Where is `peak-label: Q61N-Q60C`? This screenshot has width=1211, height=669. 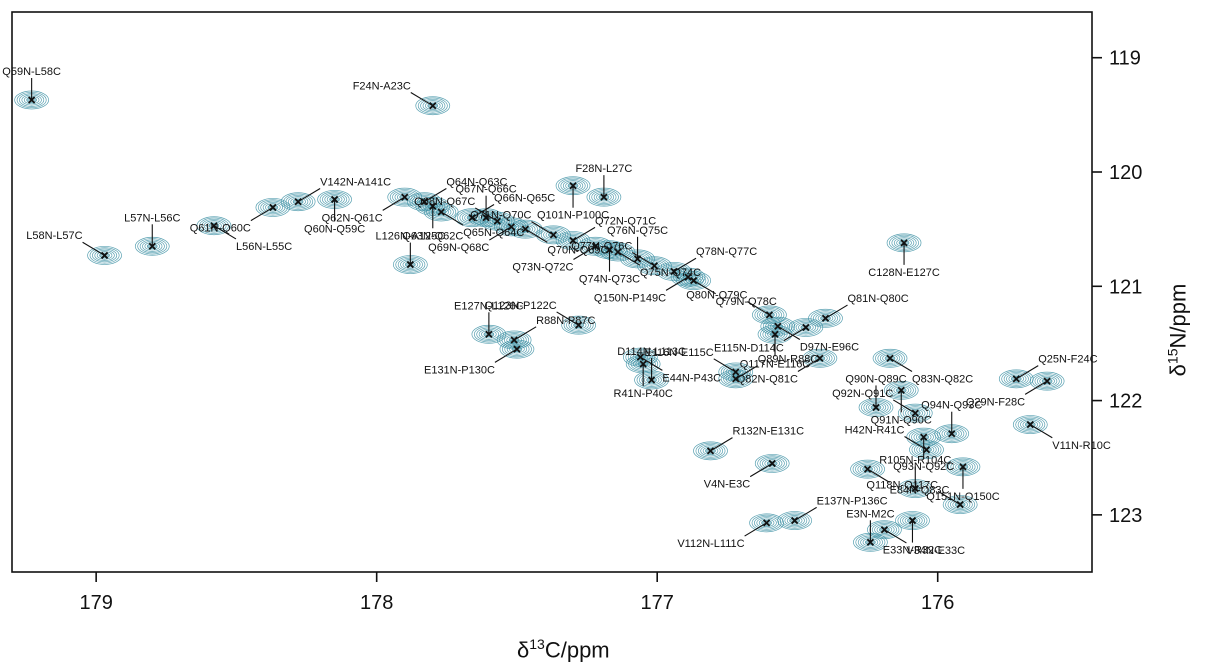
peak-label: Q61N-Q60C is located at coordinates (220, 229).